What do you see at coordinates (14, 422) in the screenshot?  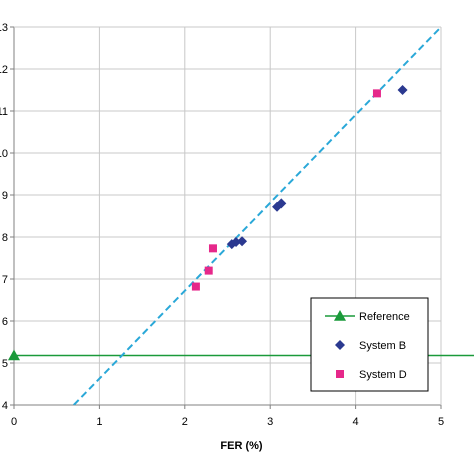 I see `x-tick-label: 0` at bounding box center [14, 422].